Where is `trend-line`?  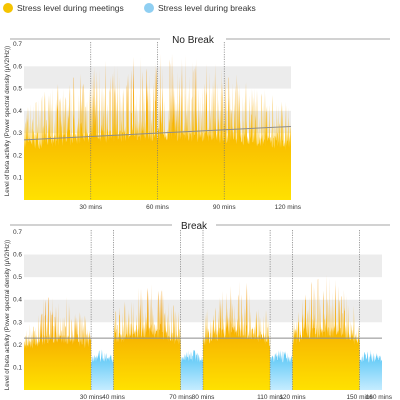
trend-line is located at coordinates (157, 133).